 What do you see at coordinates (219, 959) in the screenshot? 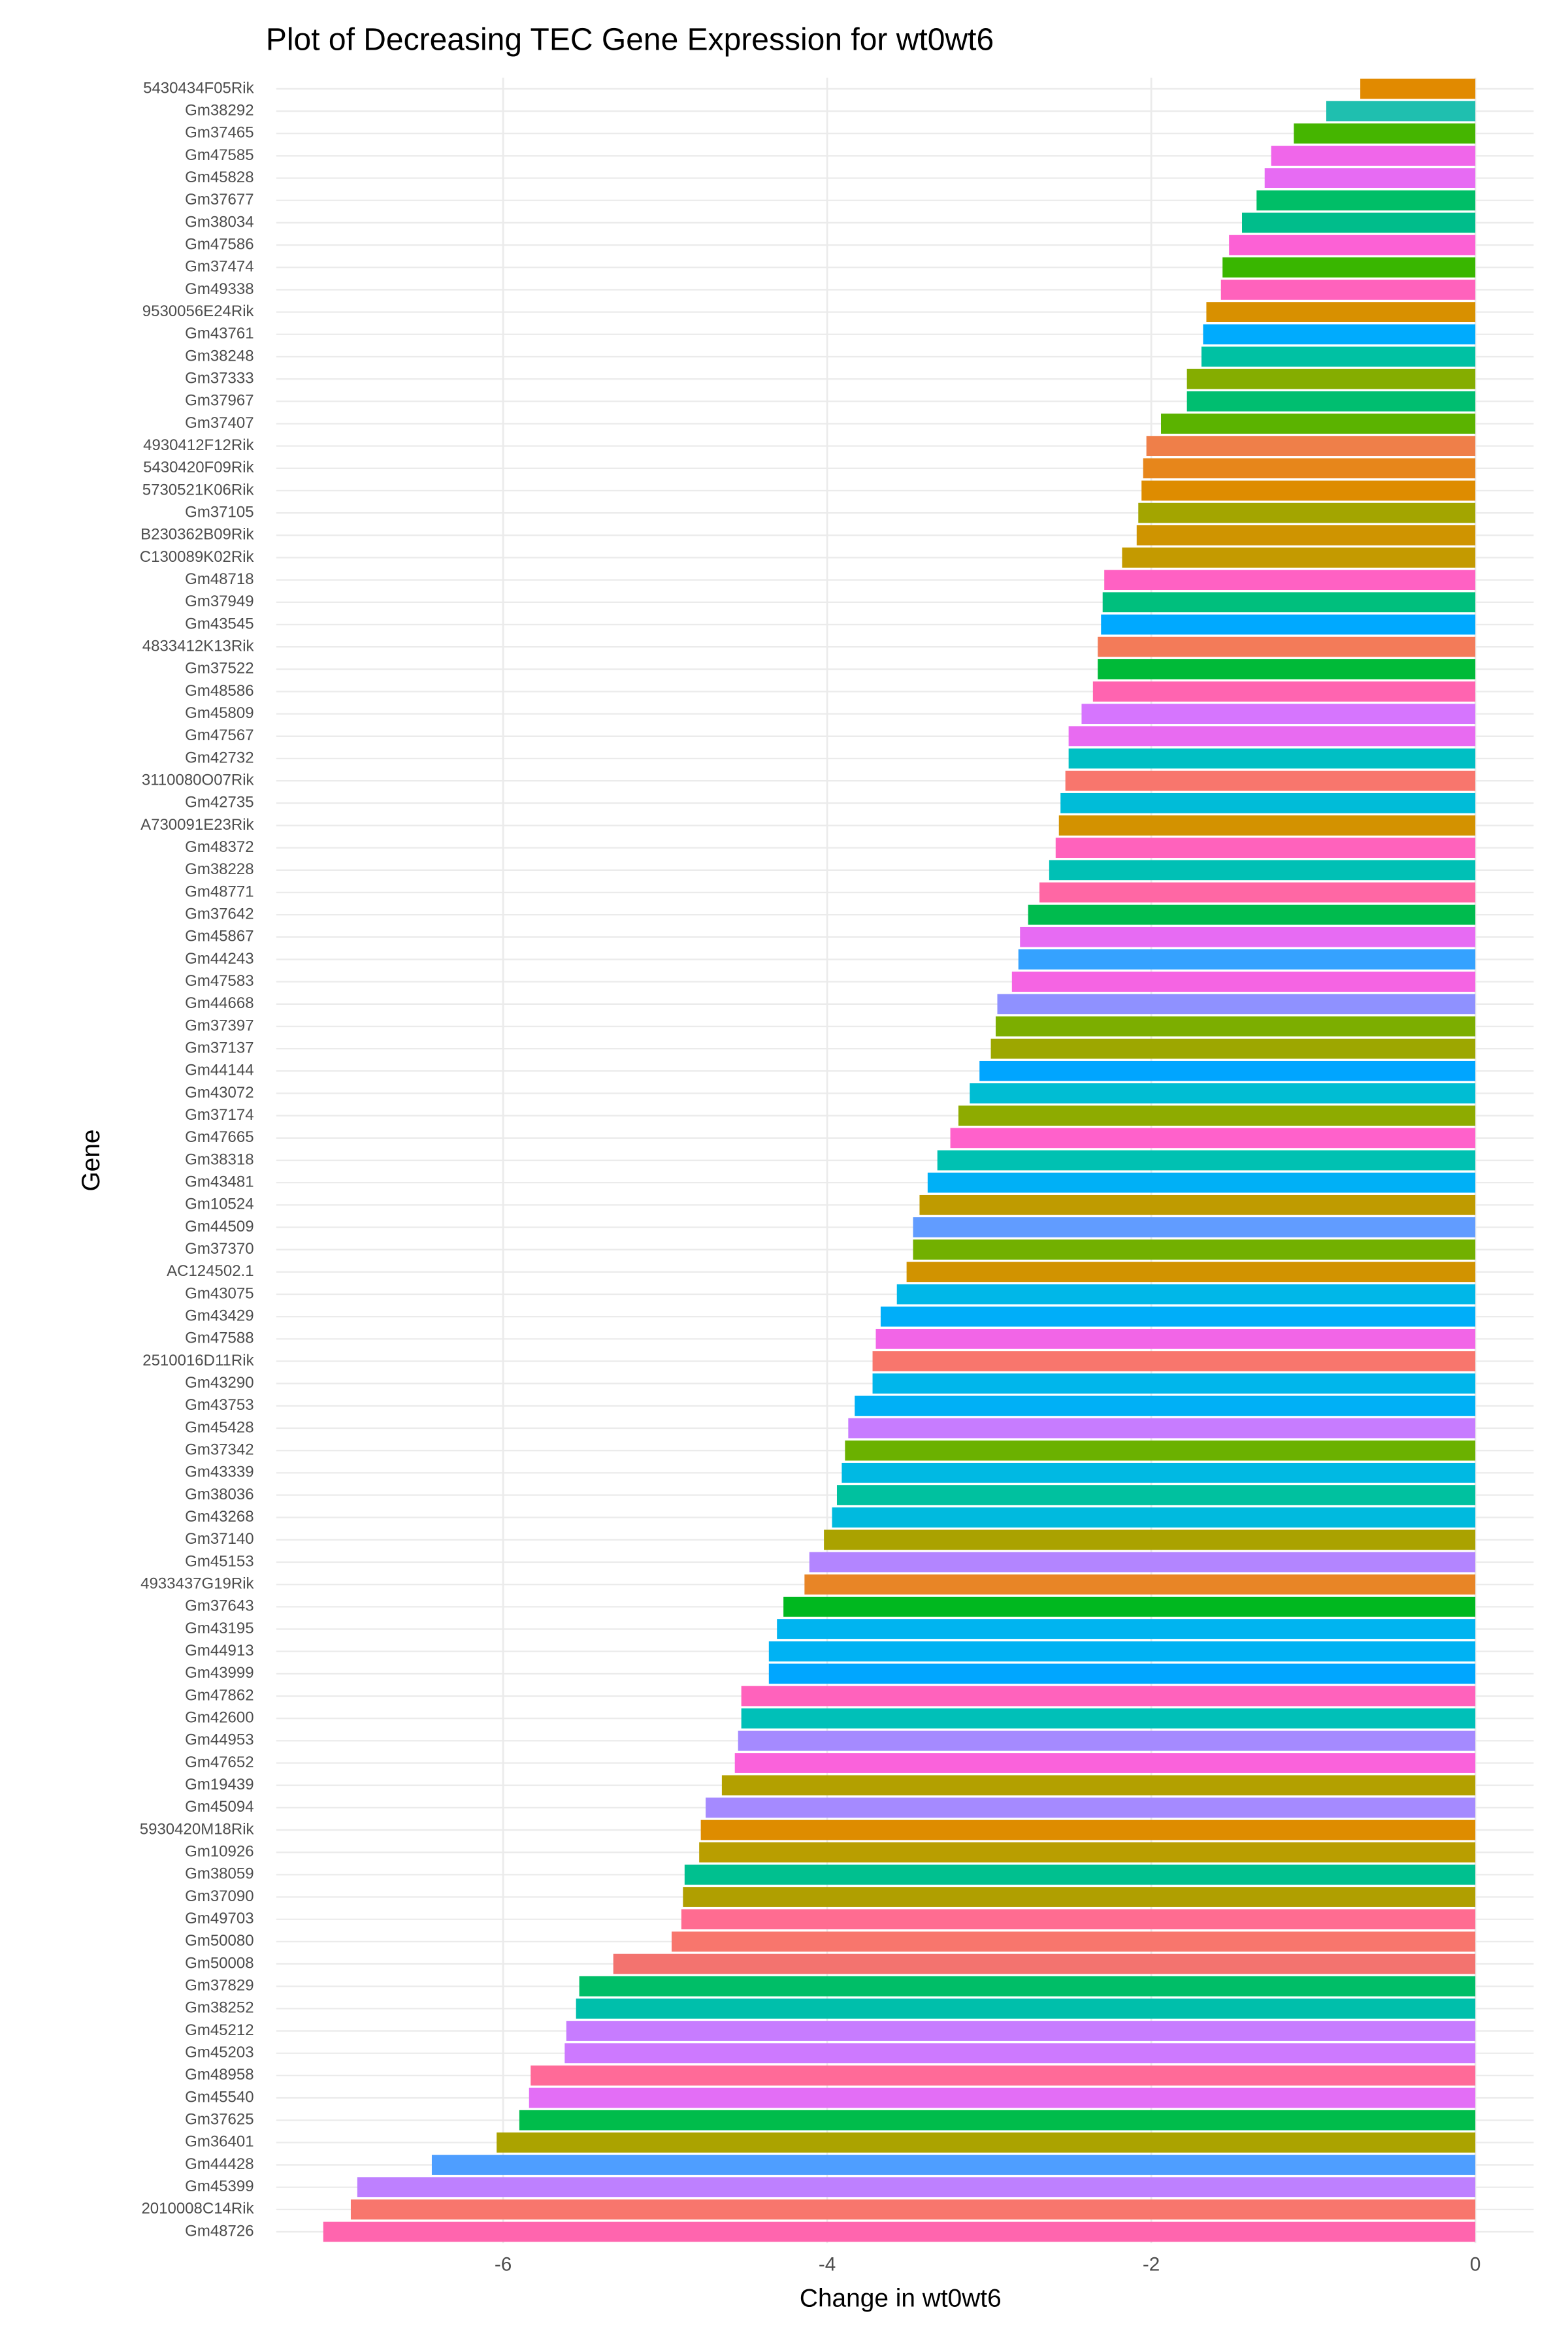
I see `y-tick-label: Gm44243` at bounding box center [219, 959].